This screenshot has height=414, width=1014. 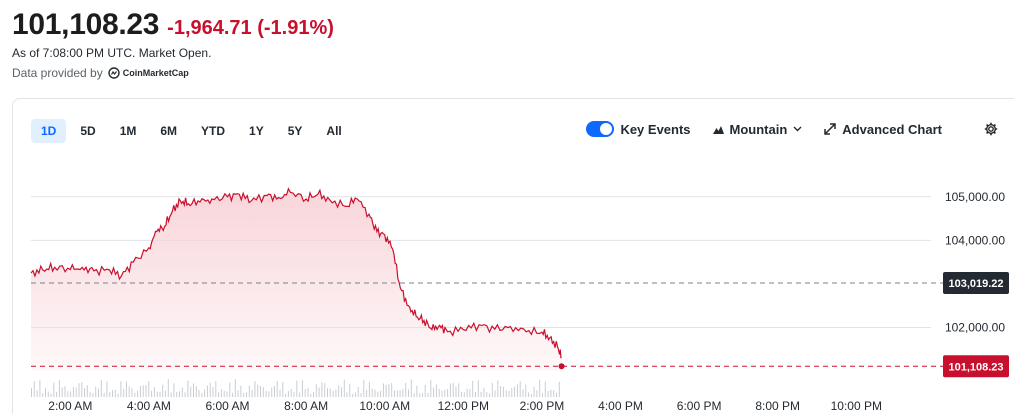 What do you see at coordinates (463, 406) in the screenshot?
I see `x-tick-label: 12:00 PM` at bounding box center [463, 406].